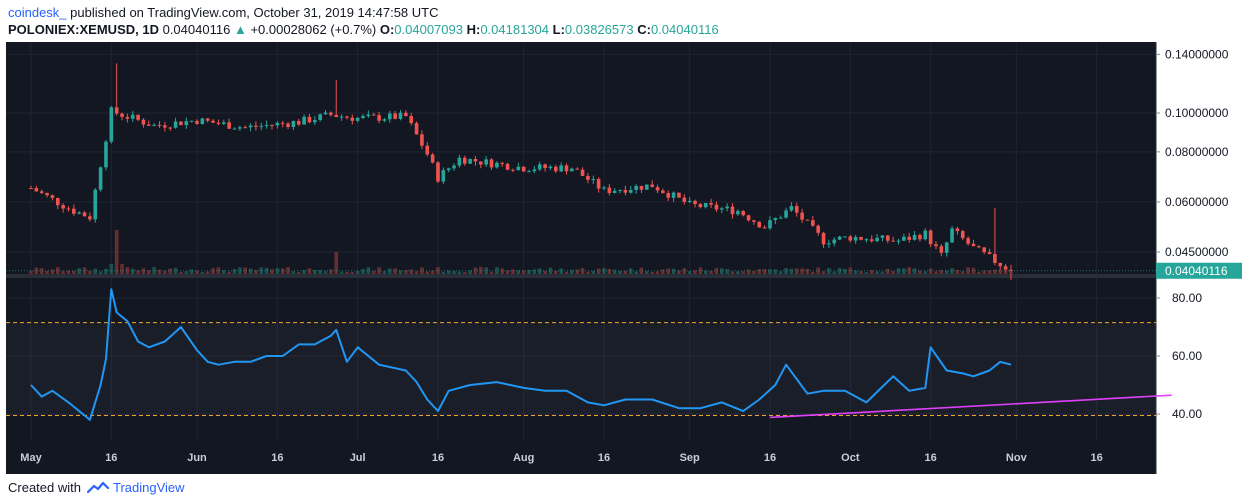 The height and width of the screenshot is (504, 1242). Describe the element at coordinates (770, 458) in the screenshot. I see `x-tick-label: 16` at that location.